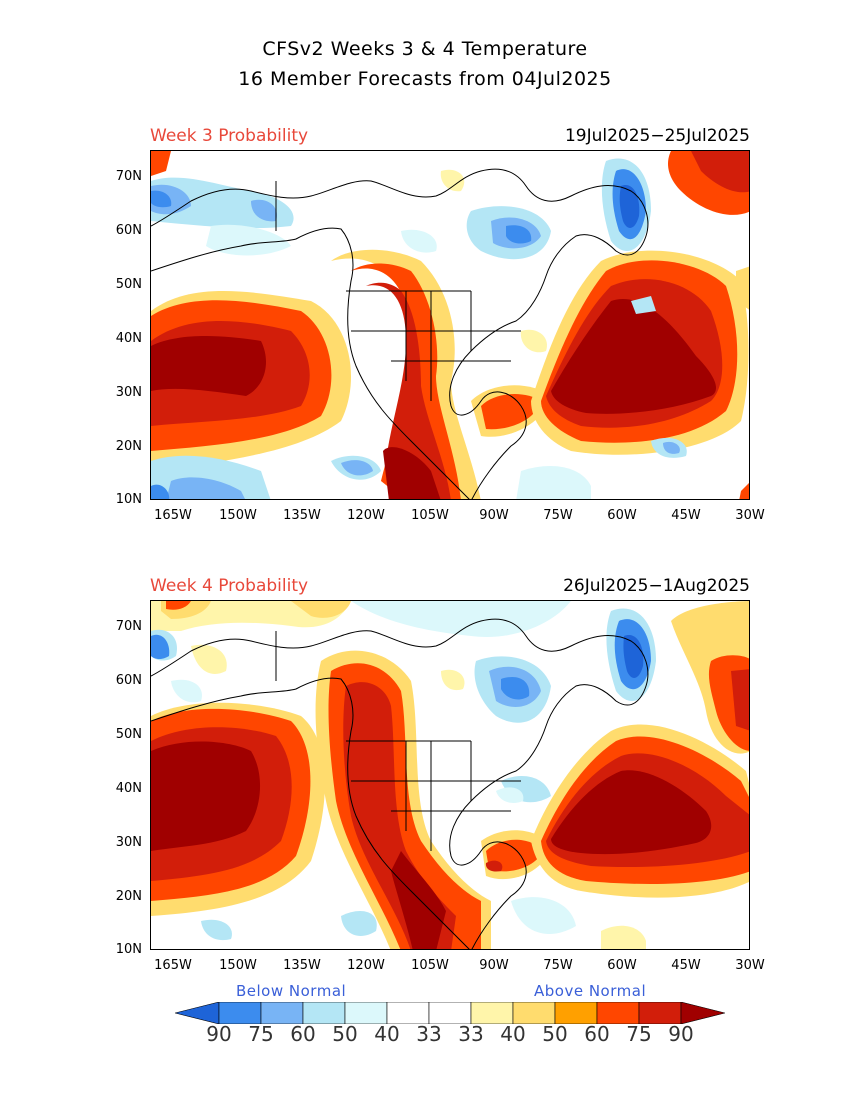 This screenshot has width=850, height=1100. I want to click on p2-lat-20n: 20N, so click(128, 896).